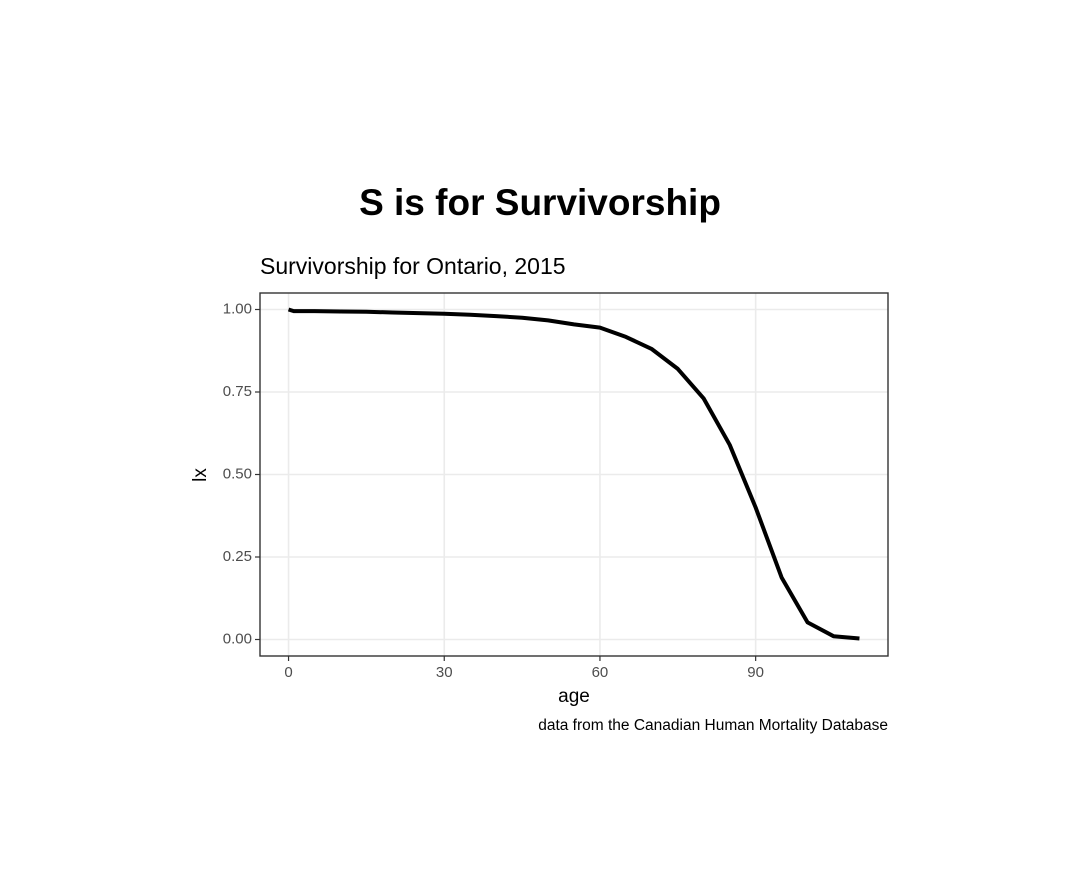 The width and height of the screenshot is (1080, 871). I want to click on x-tick-label: 90, so click(755, 672).